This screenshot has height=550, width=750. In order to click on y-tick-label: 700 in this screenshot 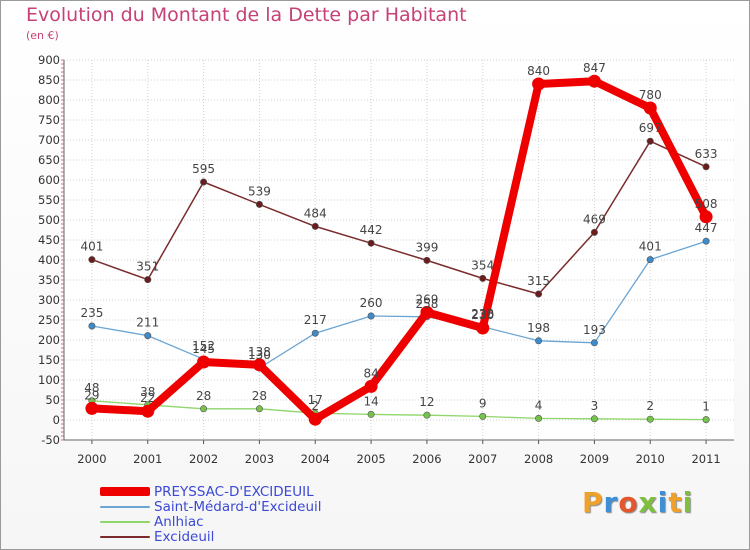, I will do `click(49, 140)`.